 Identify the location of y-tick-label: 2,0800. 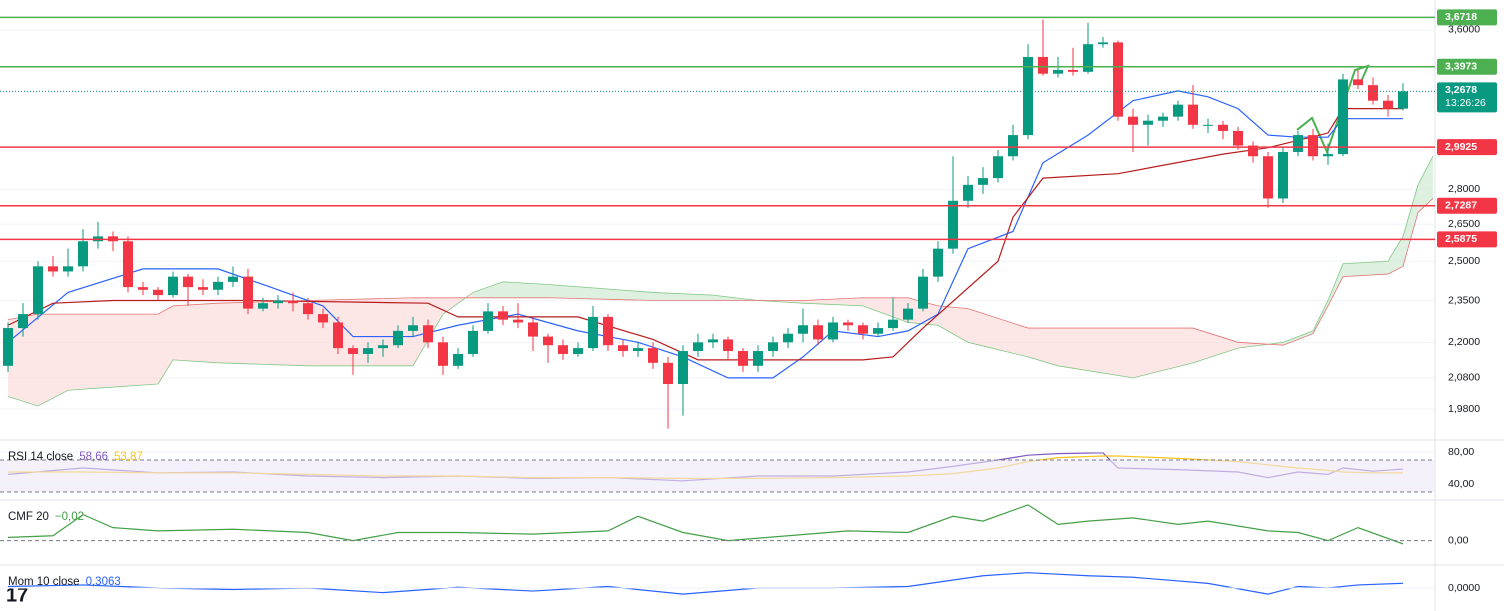
(1464, 378).